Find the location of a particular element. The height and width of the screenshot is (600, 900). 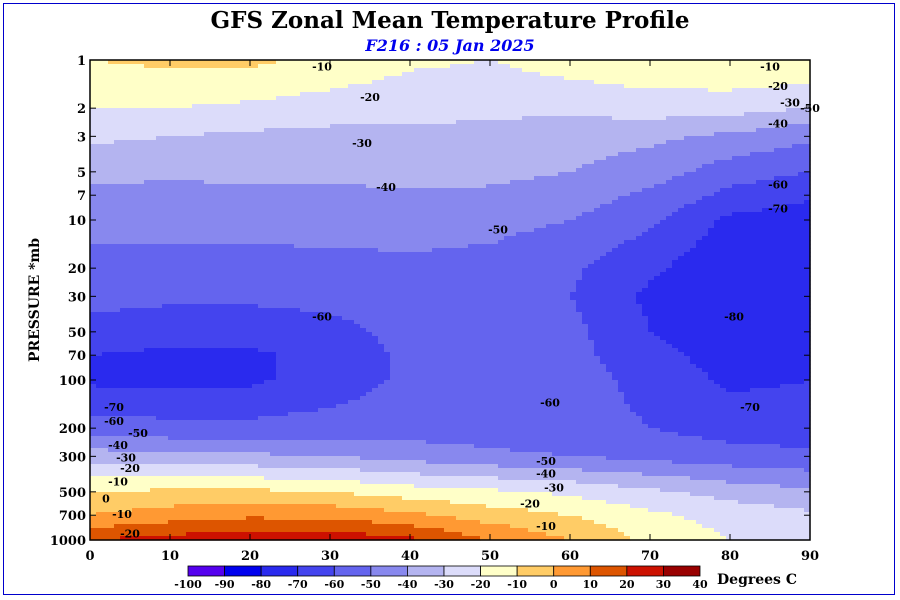

x-tick-label: 0 is located at coordinates (89, 556).